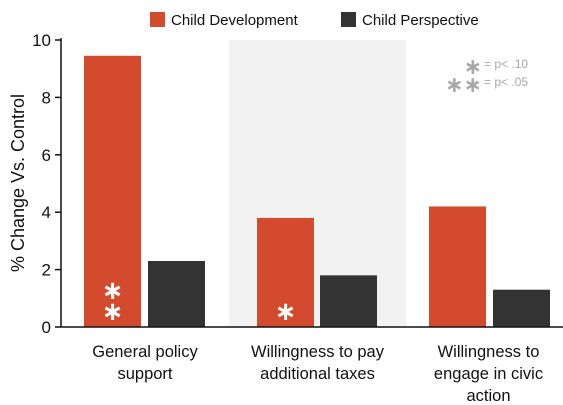 This screenshot has height=405, width=563. I want to click on category-label: additional taxes, so click(317, 374).